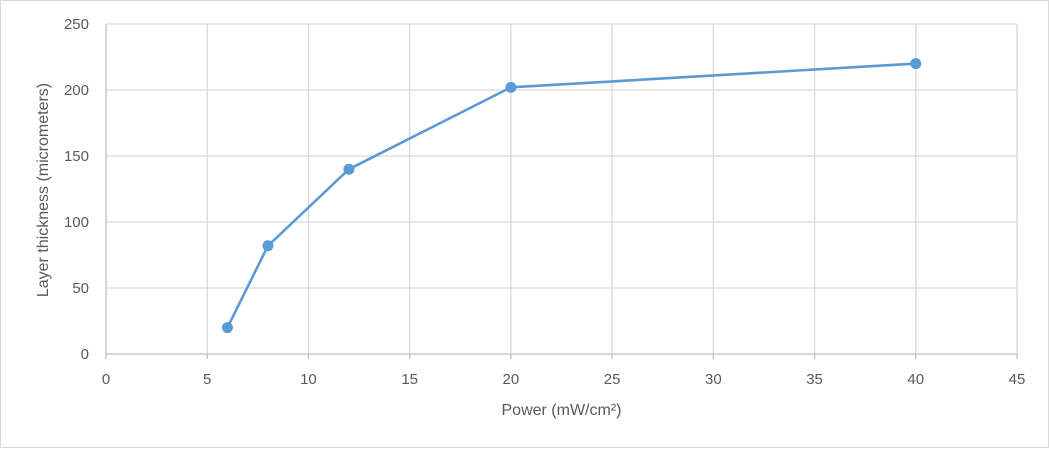  What do you see at coordinates (308, 379) in the screenshot?
I see `x-tick-label: 10` at bounding box center [308, 379].